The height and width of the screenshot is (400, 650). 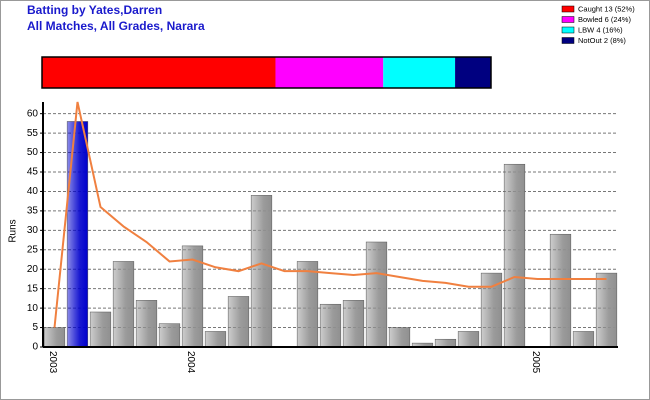 I want to click on chart-subtitle: All Matches, All Grades, Narara, so click(x=116, y=26).